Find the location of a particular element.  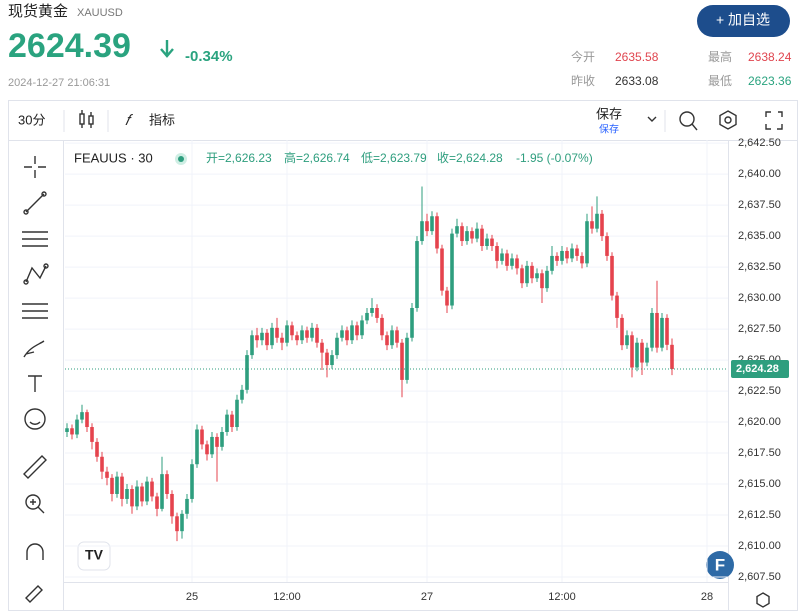

stat-label: 今开 is located at coordinates (583, 56).